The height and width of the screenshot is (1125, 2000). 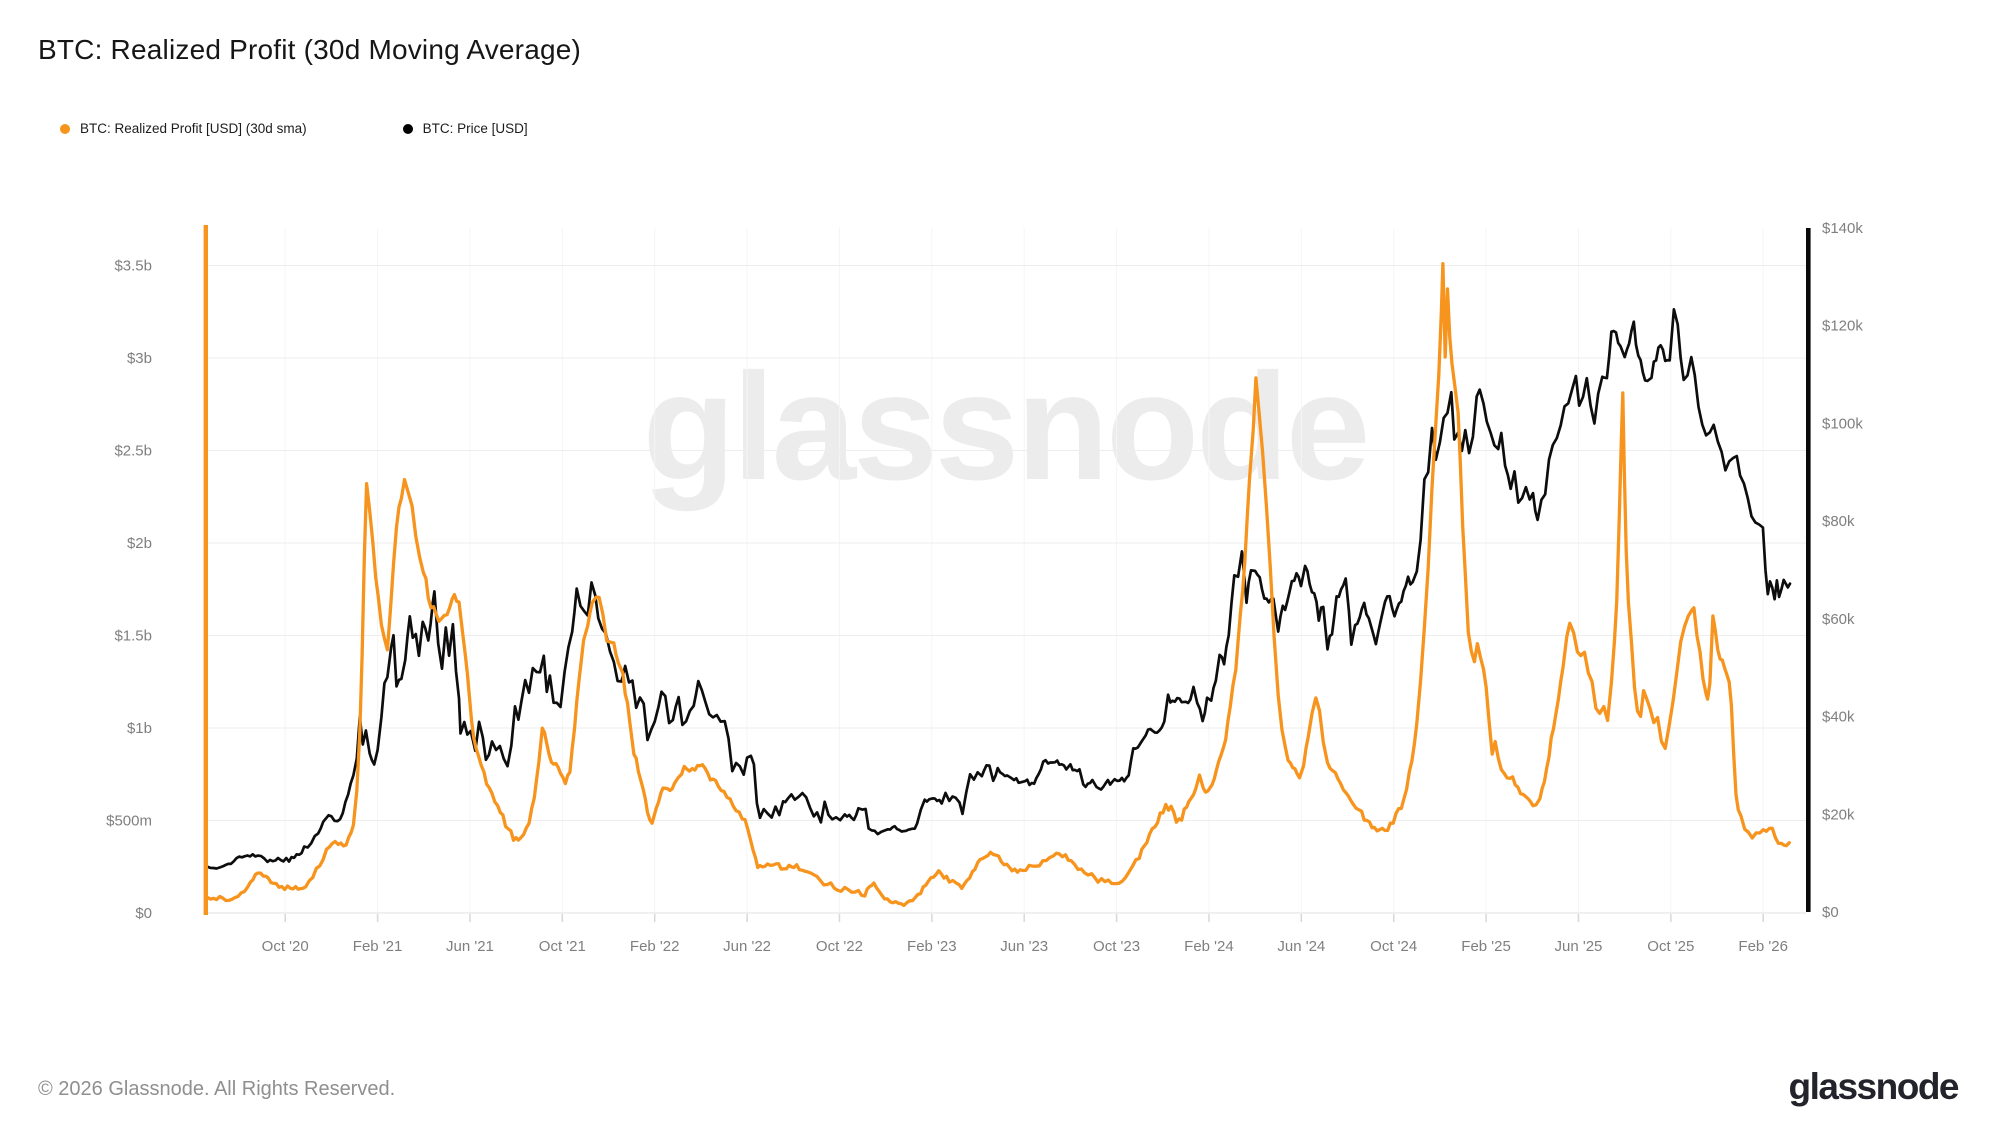 What do you see at coordinates (133, 451) in the screenshot?
I see `y-axis-left-label: $2.5b` at bounding box center [133, 451].